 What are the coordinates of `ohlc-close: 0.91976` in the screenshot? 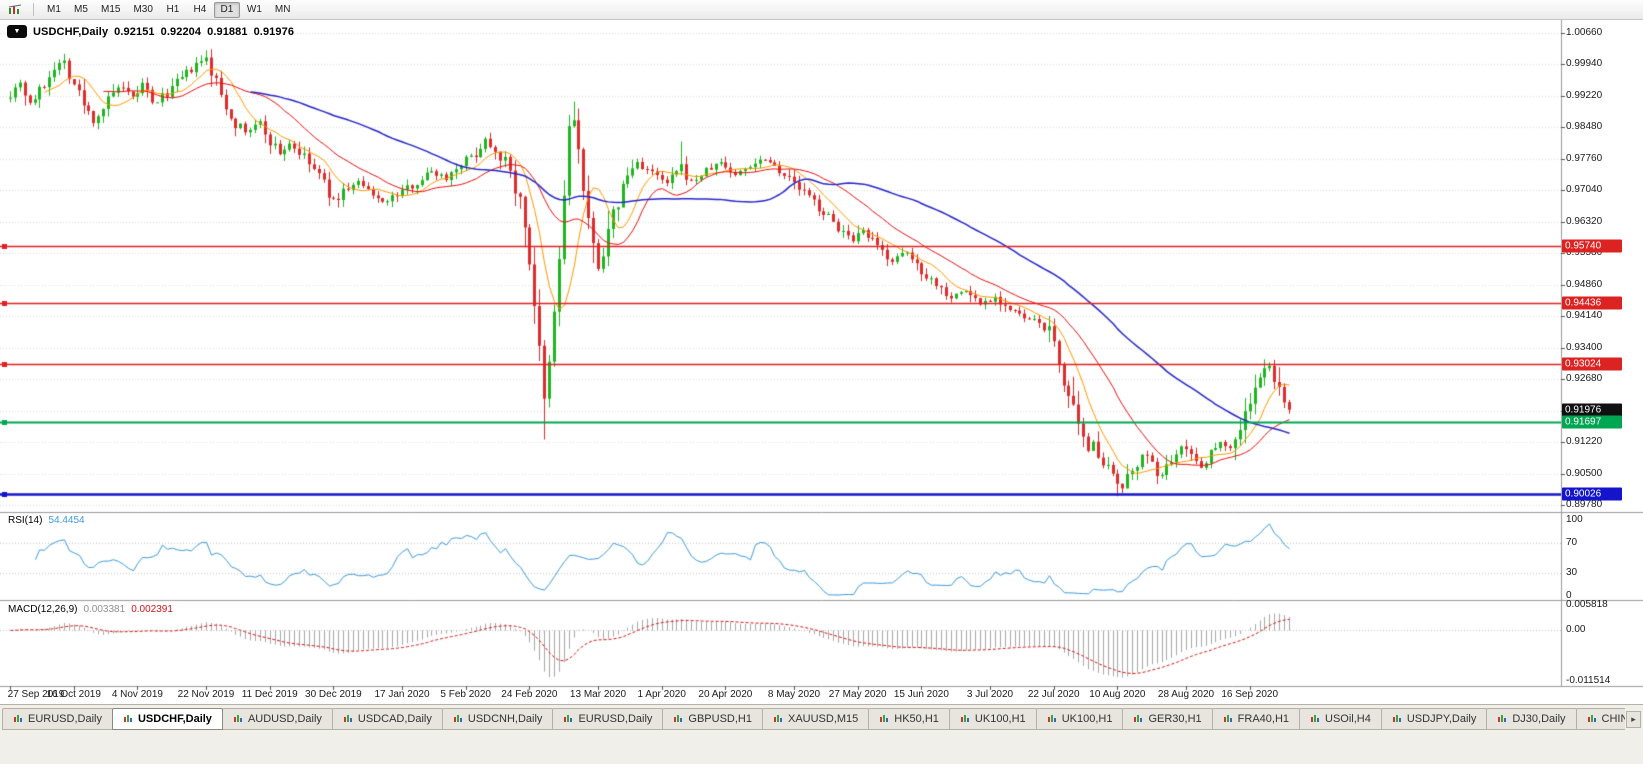 It's located at (274, 31).